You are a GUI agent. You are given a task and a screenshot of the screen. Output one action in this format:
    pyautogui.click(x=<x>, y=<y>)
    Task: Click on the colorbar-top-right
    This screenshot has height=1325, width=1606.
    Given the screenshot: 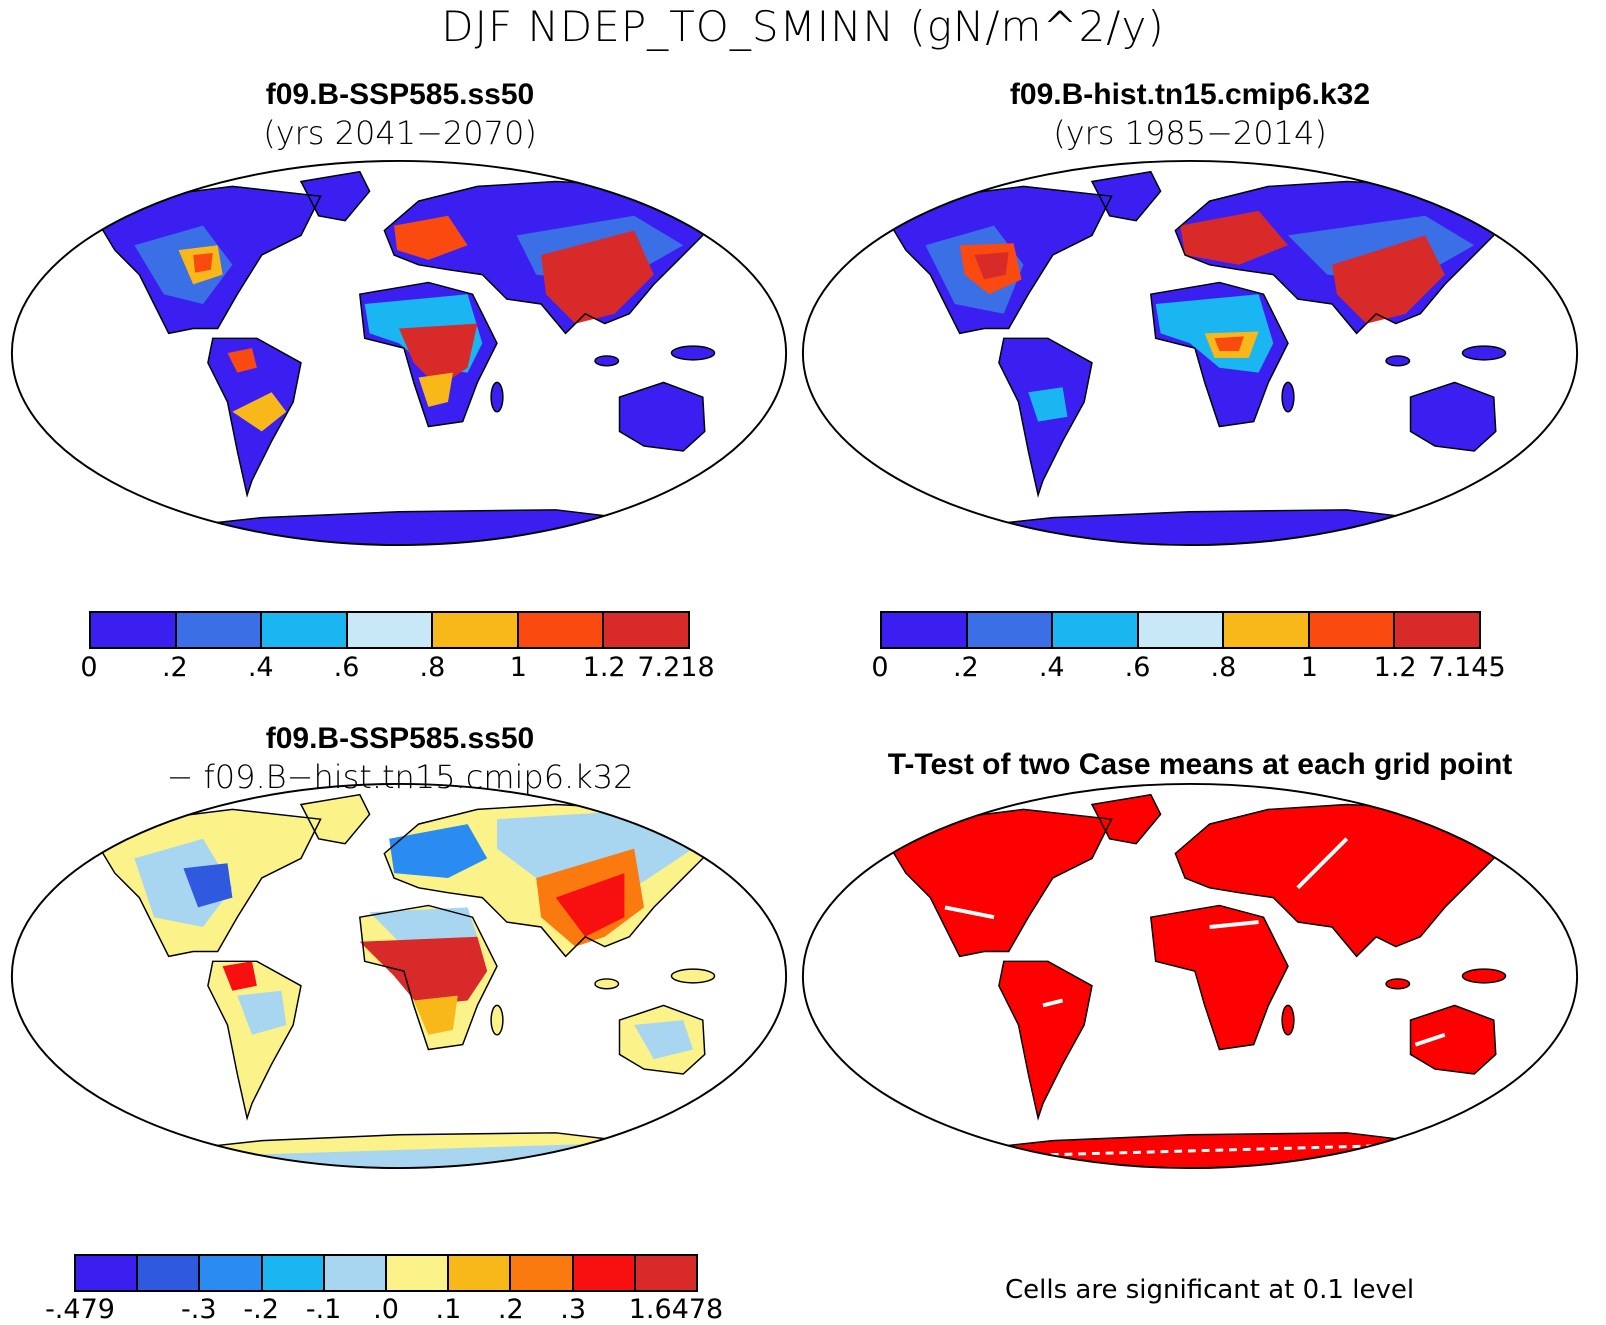 What is the action you would take?
    pyautogui.click(x=1180, y=630)
    